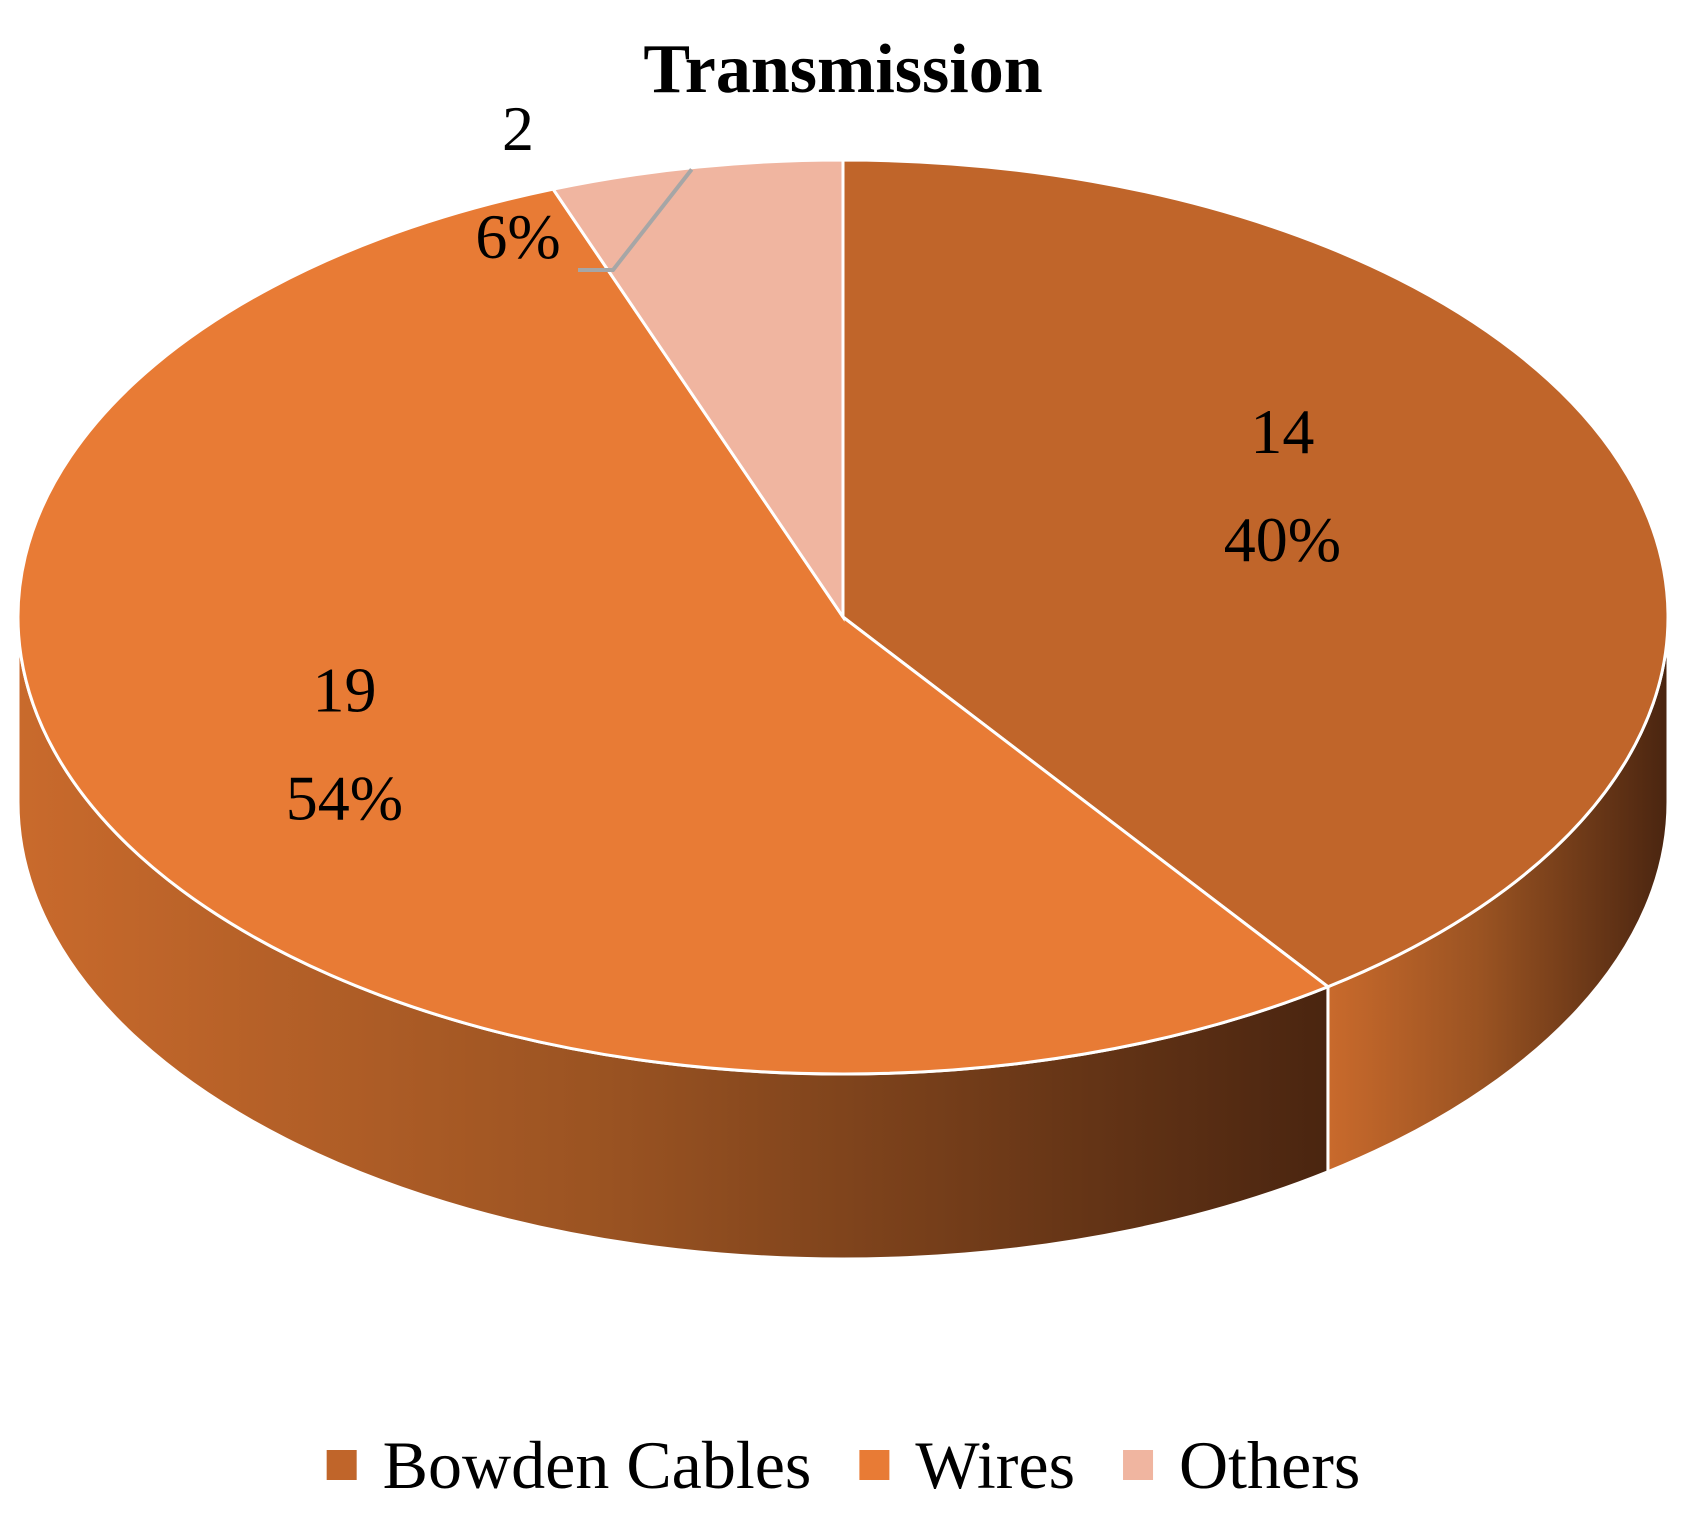 This screenshot has height=1533, width=1687. What do you see at coordinates (344, 689) in the screenshot?
I see `data-label-value-wires: 19` at bounding box center [344, 689].